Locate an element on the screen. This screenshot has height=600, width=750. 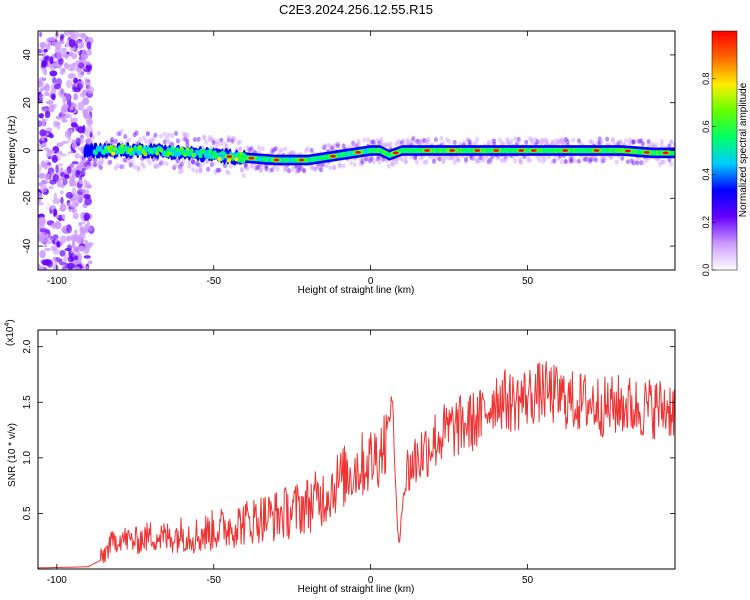
snr-x-tick-label: -100 is located at coordinates (57, 580).